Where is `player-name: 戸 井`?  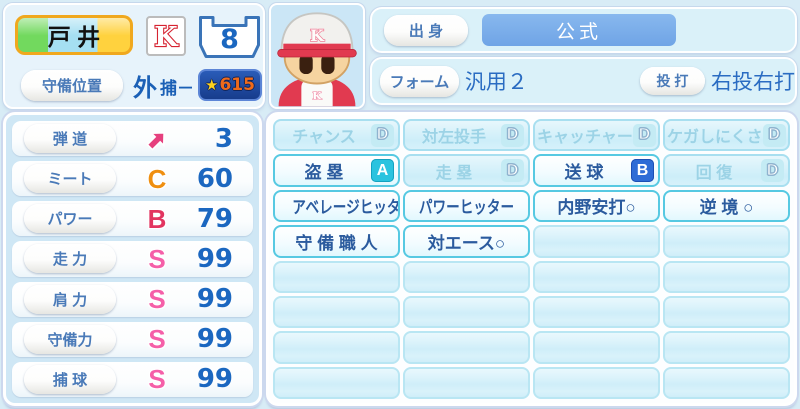
player-name: 戸 井 is located at coordinates (74, 37).